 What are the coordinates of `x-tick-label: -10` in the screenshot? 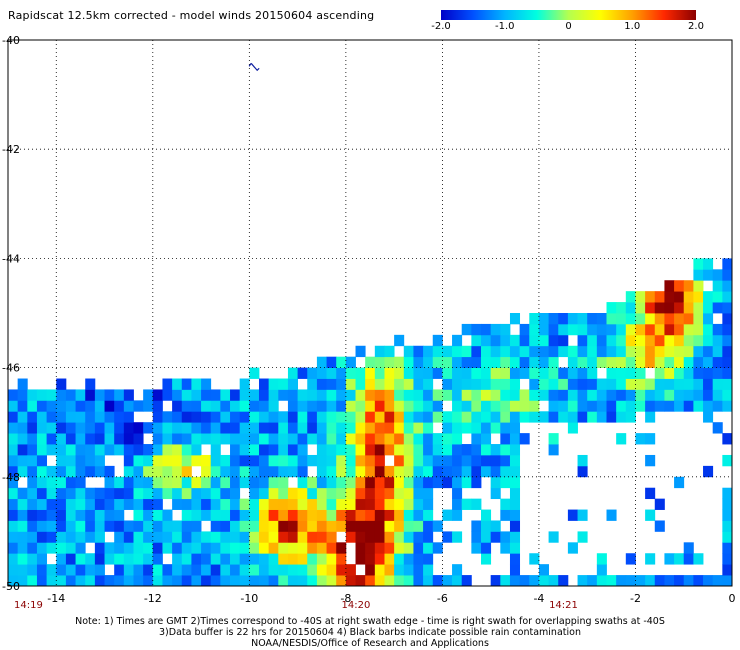 It's located at (249, 598).